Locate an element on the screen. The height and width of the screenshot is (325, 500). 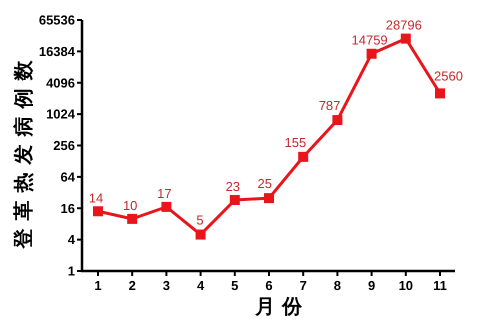
data-label: 155 is located at coordinates (295, 142).